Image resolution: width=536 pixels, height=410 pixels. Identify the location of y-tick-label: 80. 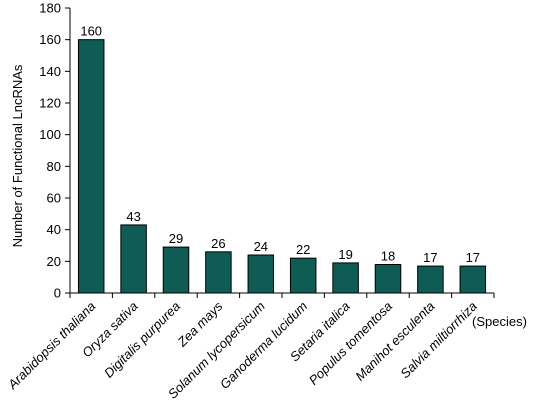
(54, 166).